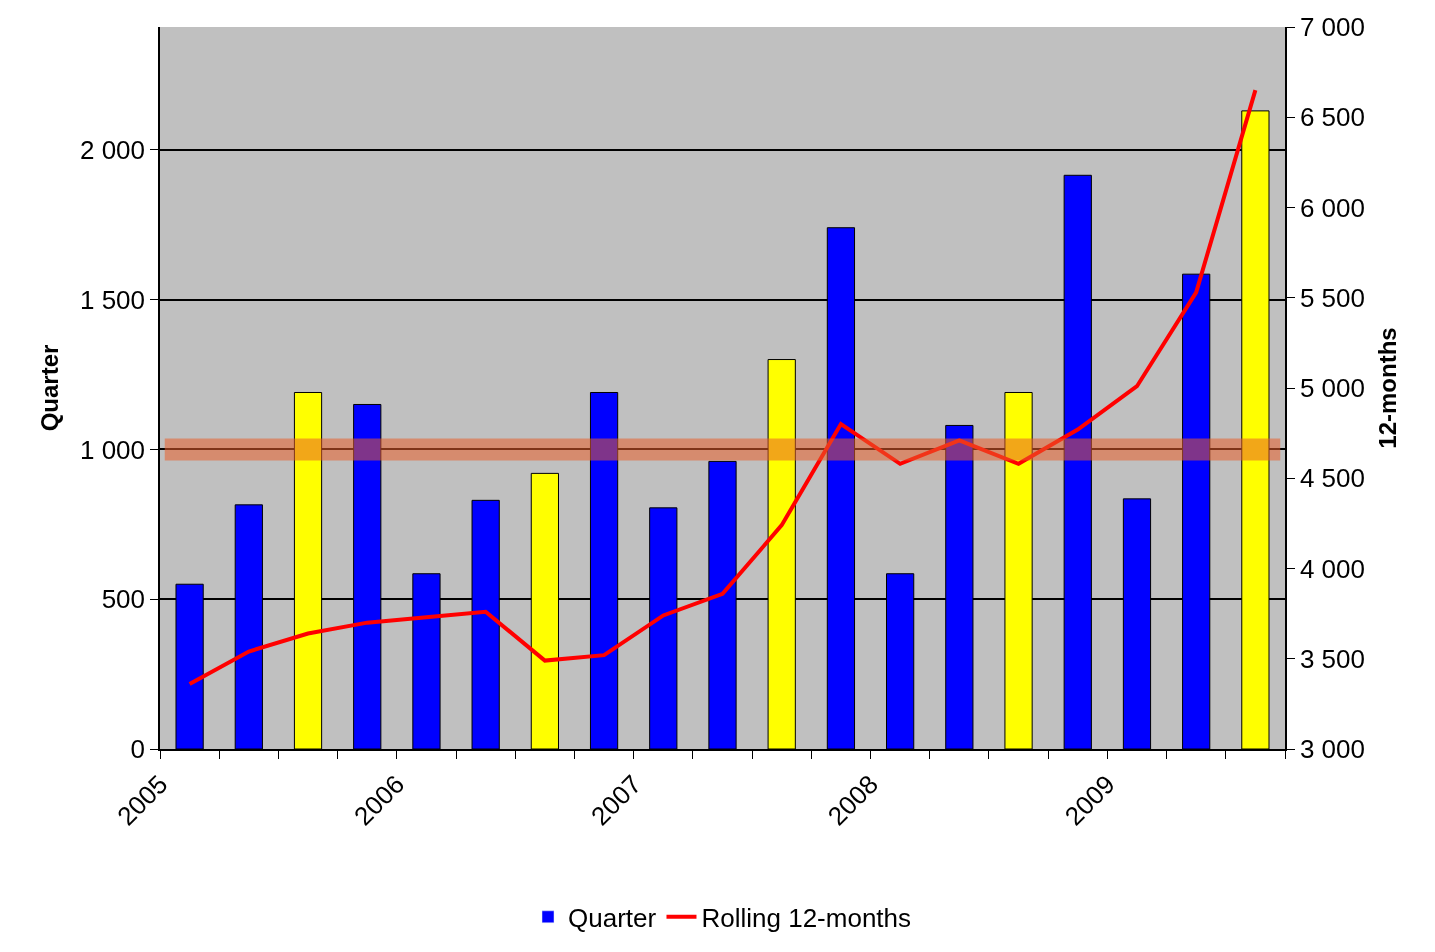  Describe the element at coordinates (1332, 27) in the screenshot. I see `y2-tick-label: 7 000` at that location.